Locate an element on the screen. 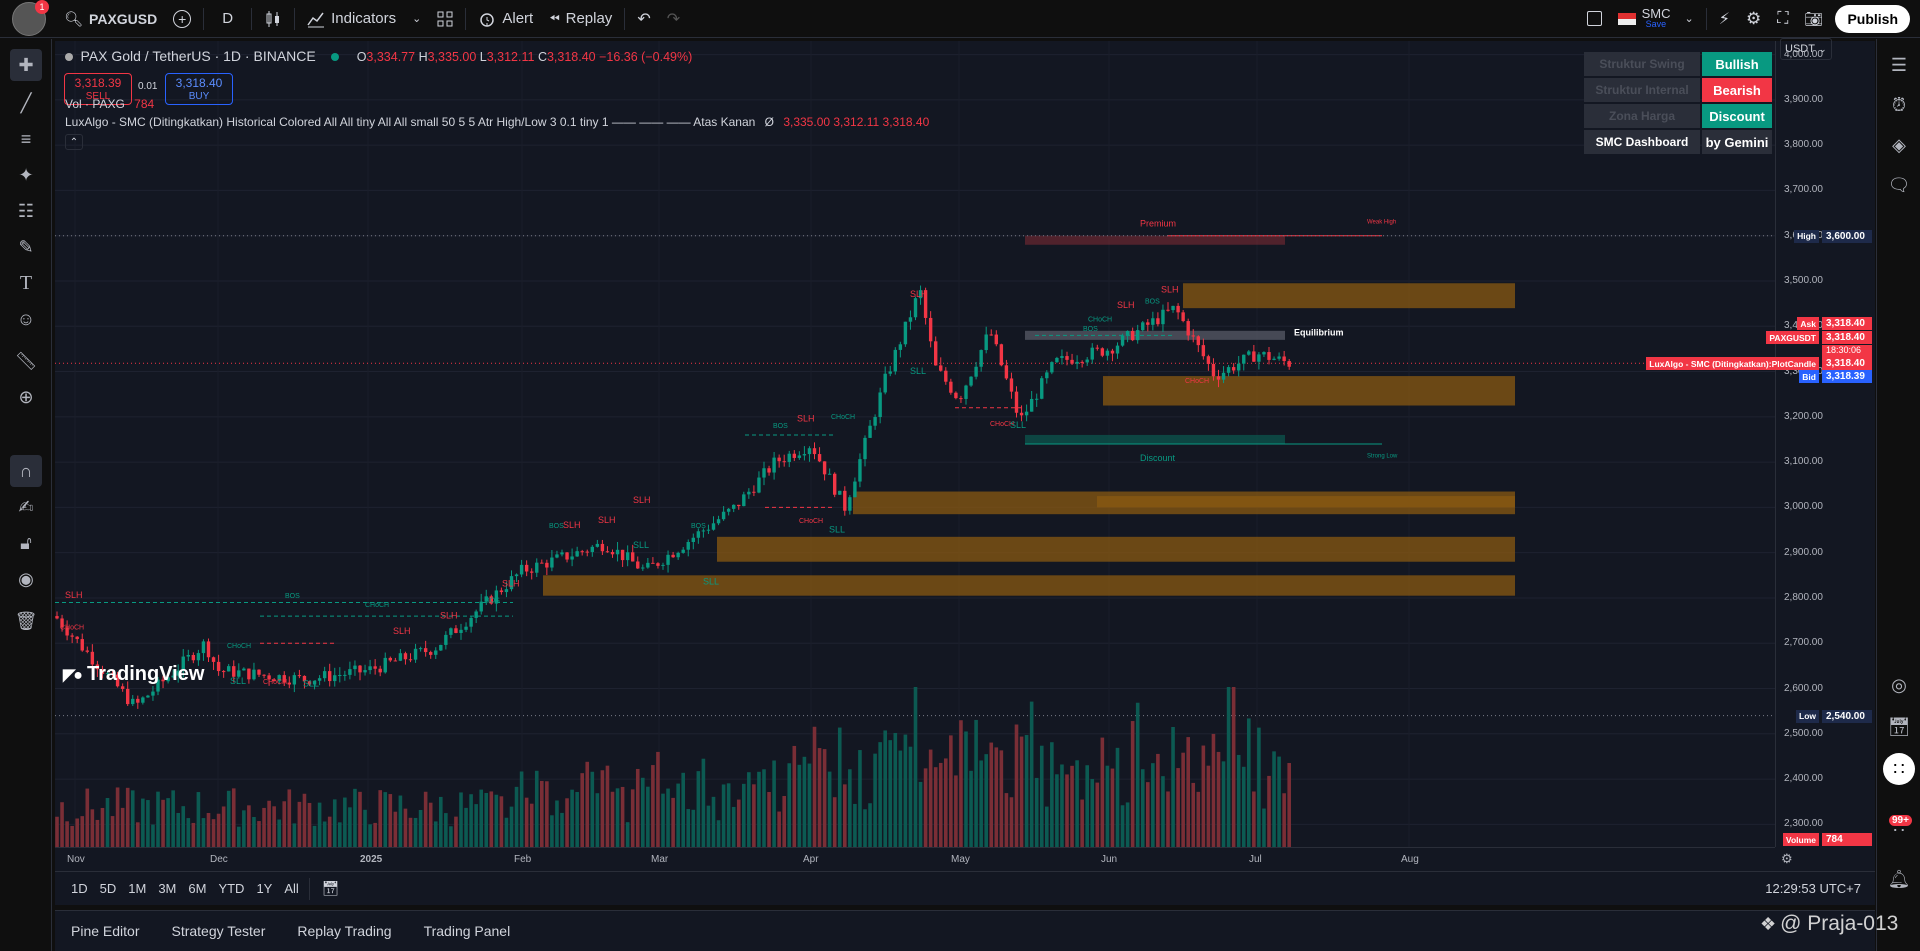  interval-button: D is located at coordinates (228, 18).